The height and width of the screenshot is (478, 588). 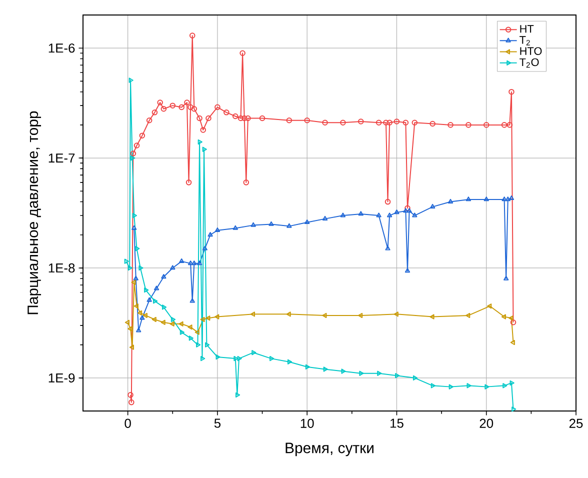 I want to click on y-tick-label: 1E-8, so click(x=61, y=268).